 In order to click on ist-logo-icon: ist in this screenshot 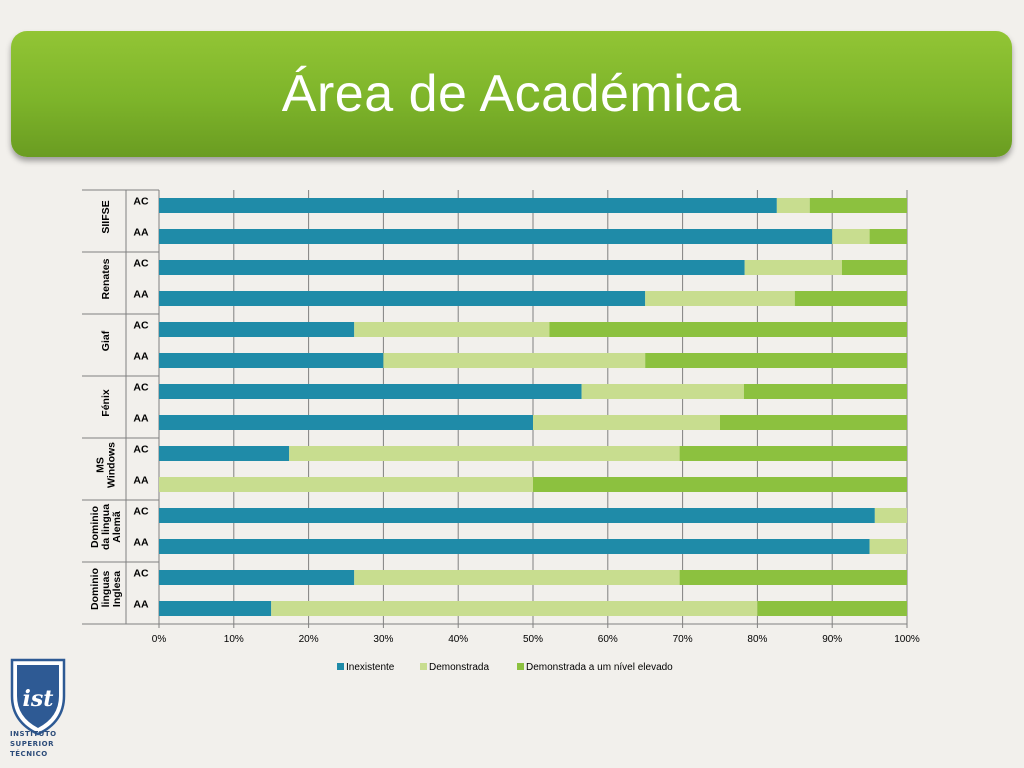, I will do `click(38, 697)`.